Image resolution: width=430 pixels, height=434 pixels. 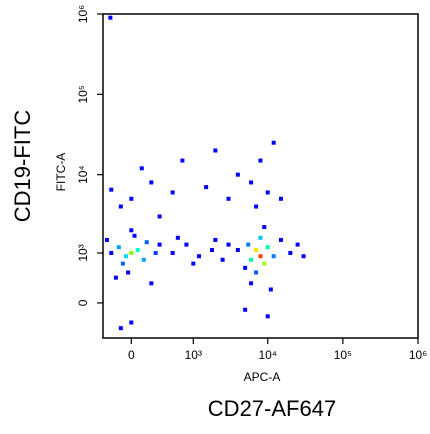 What do you see at coordinates (83, 302) in the screenshot?
I see `y-tick-label: 0` at bounding box center [83, 302].